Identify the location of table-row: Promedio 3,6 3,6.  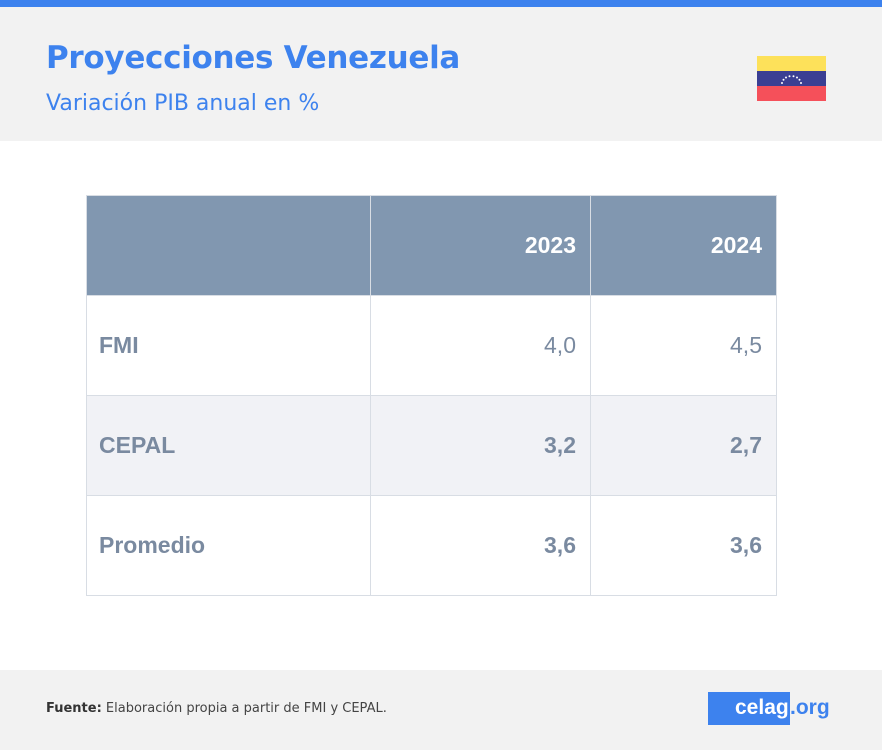
(431, 545).